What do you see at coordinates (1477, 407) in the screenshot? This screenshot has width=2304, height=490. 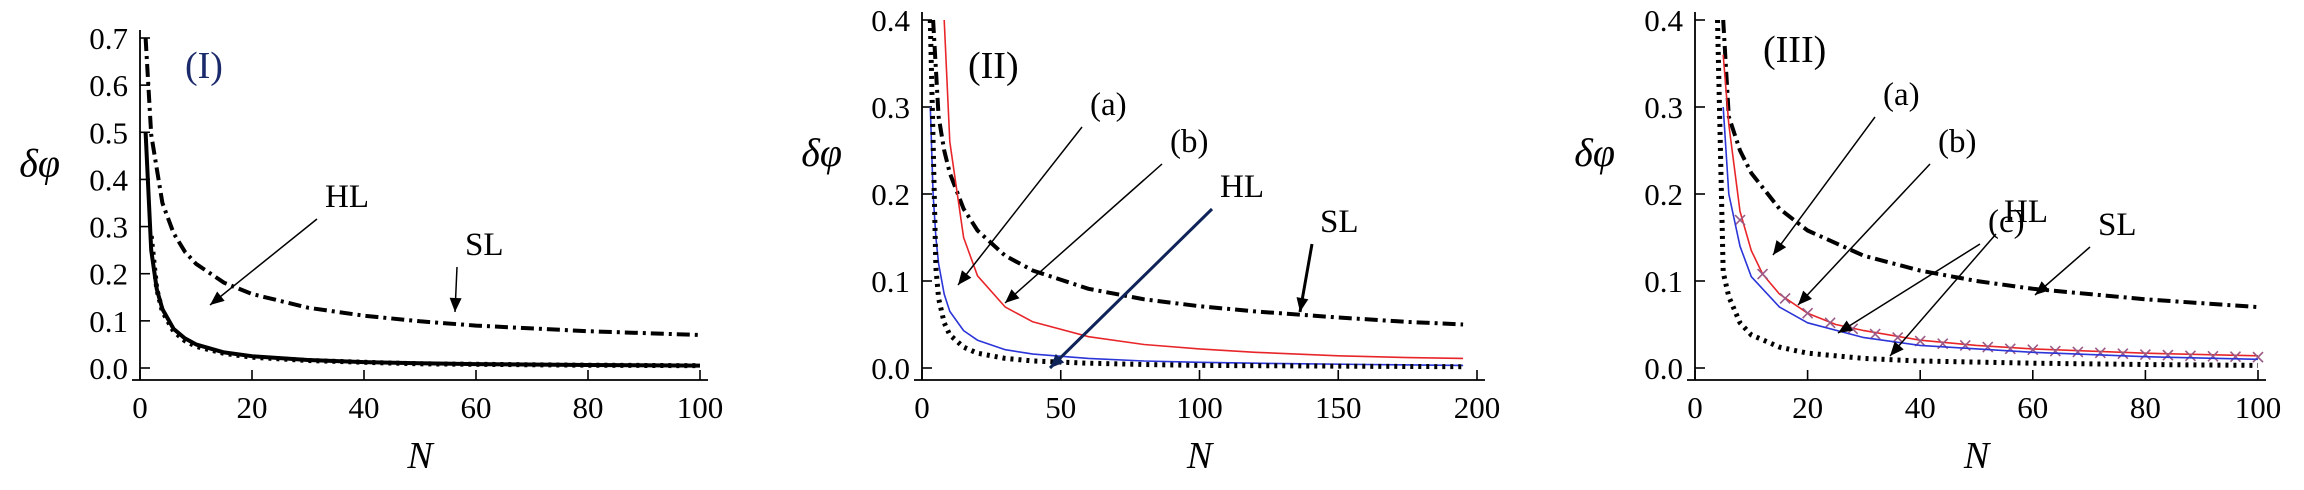 I see `x-tick-label: 200` at bounding box center [1477, 407].